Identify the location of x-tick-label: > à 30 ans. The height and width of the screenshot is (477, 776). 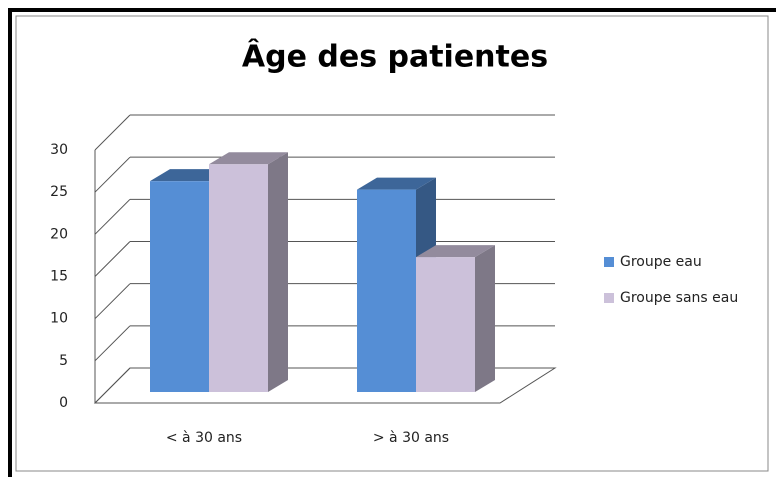
(411, 438).